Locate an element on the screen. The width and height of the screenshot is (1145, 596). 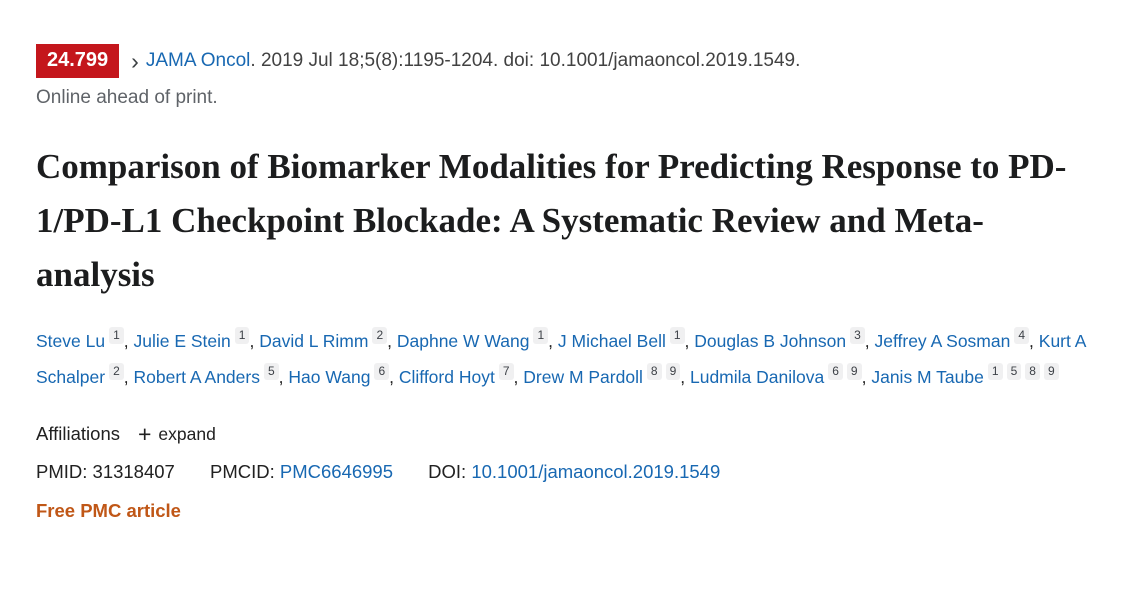
author-link: Jeffrey A Sosman is located at coordinates (942, 340).